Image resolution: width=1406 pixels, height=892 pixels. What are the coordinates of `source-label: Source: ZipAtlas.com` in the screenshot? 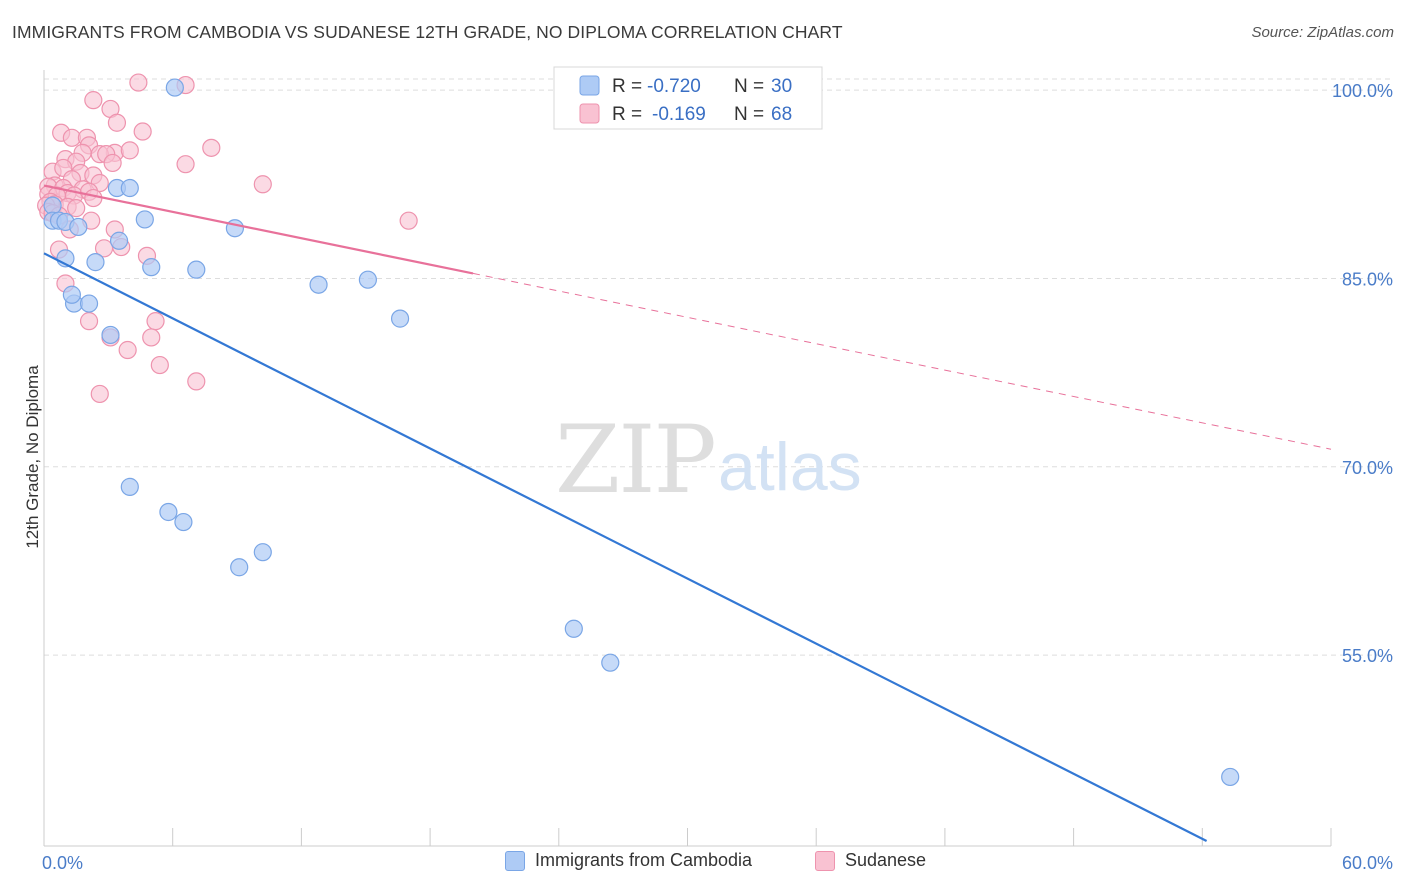 It's located at (1322, 32).